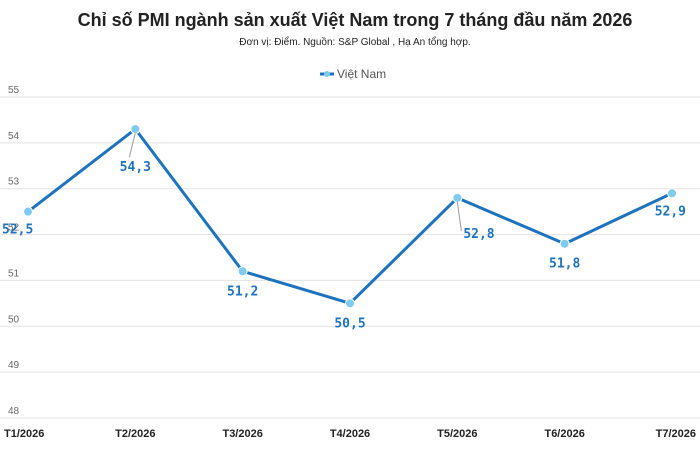  Describe the element at coordinates (14, 182) in the screenshot. I see `y-tick-label: 53` at that location.